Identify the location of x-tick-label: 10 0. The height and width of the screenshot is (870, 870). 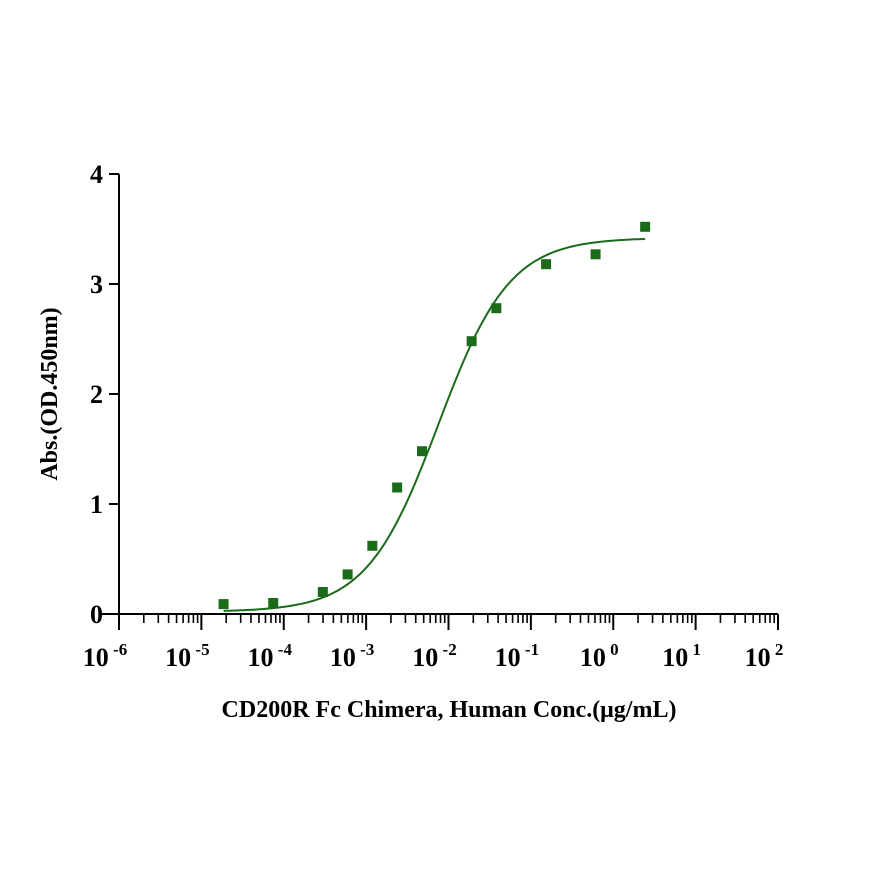
(599, 656).